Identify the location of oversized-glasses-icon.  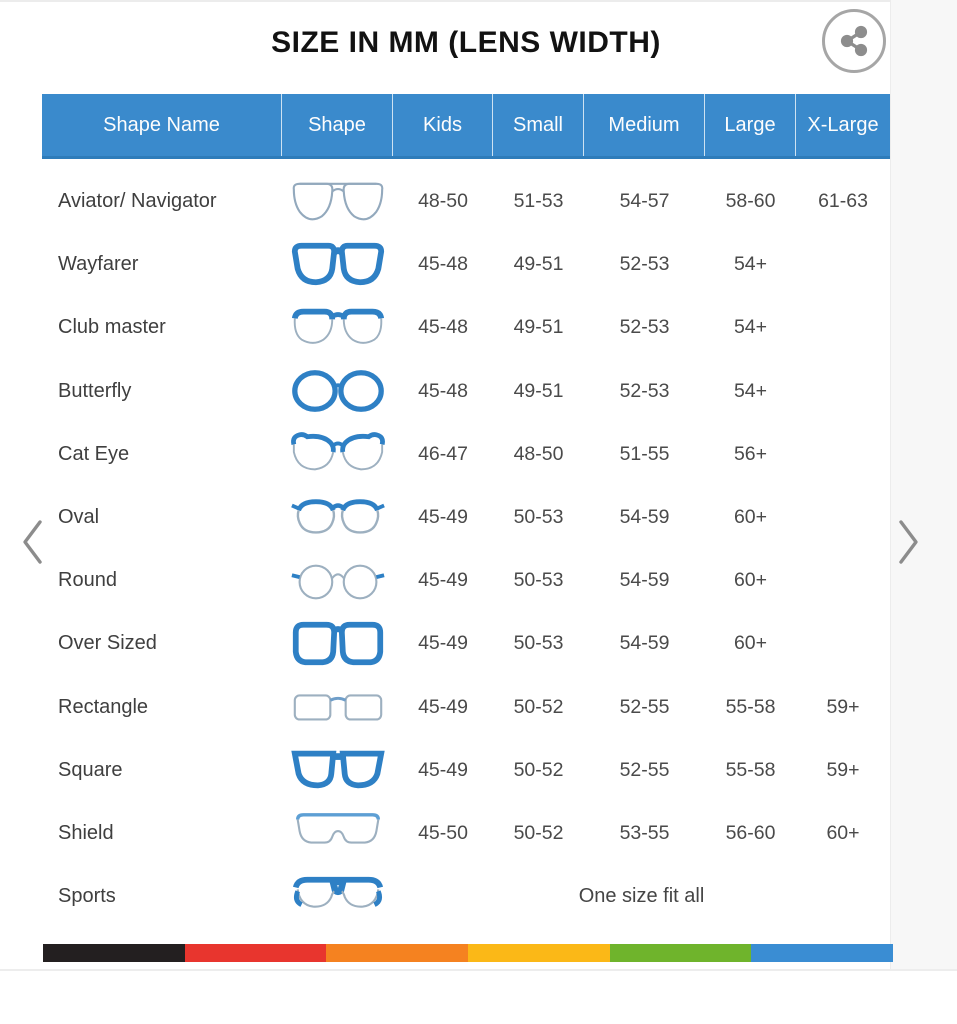
(338, 644).